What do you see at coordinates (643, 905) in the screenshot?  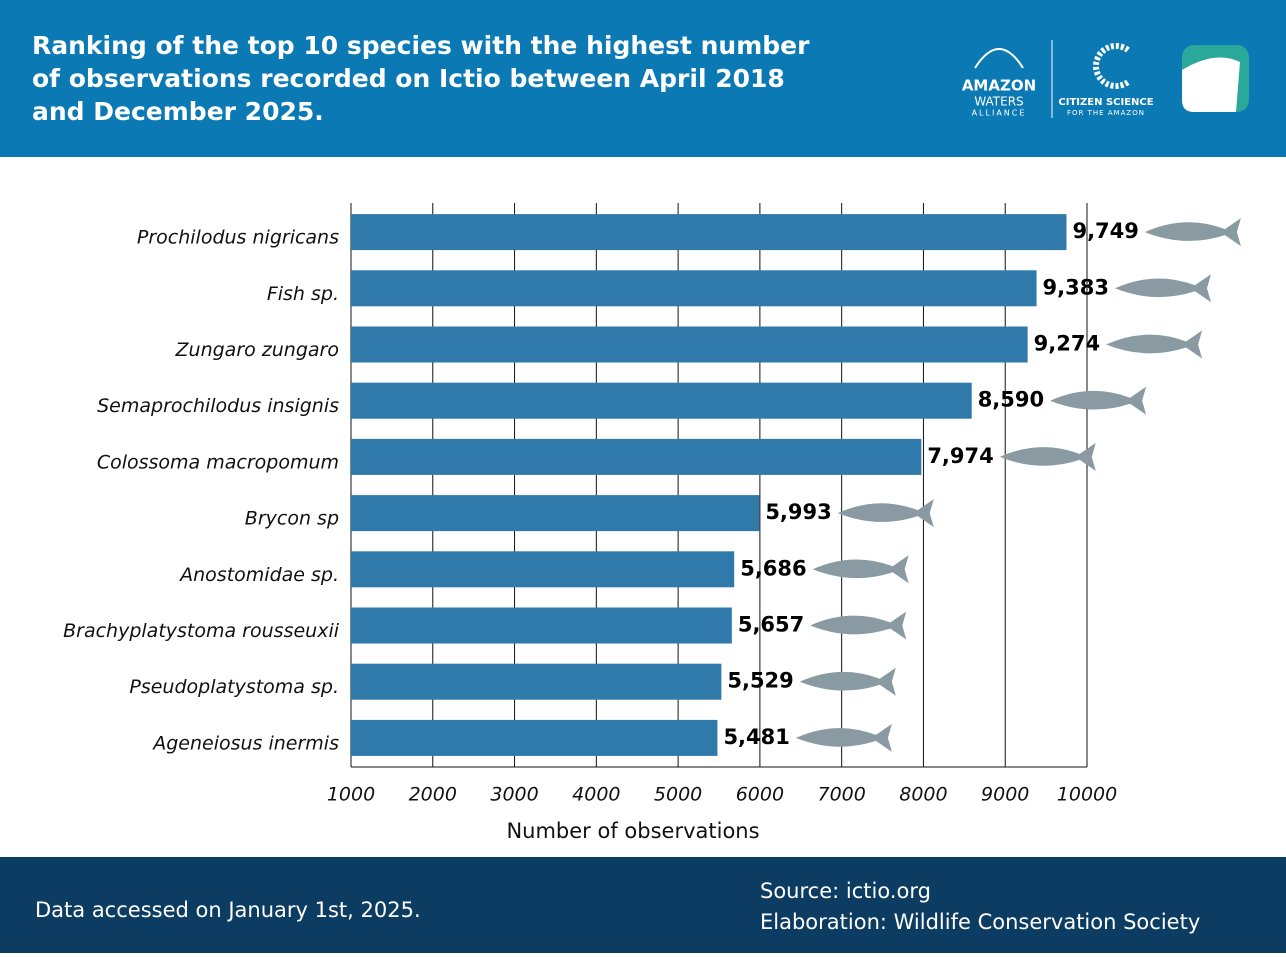 I see `footer-band` at bounding box center [643, 905].